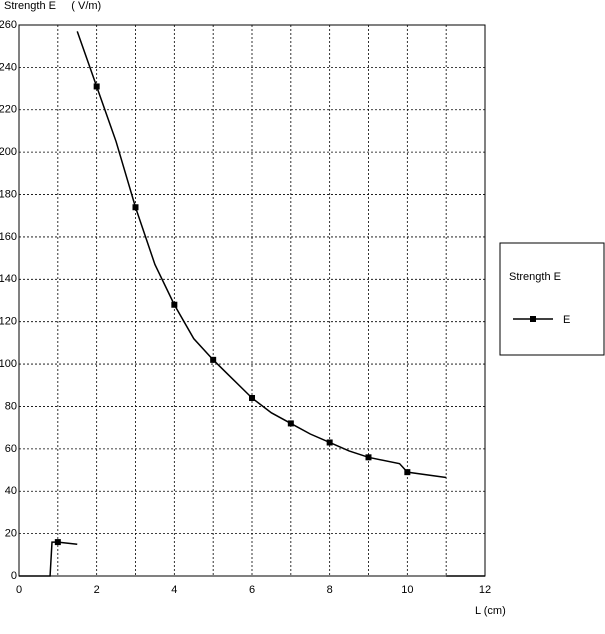 This screenshot has width=605, height=634. Describe the element at coordinates (174, 590) in the screenshot. I see `x-tick-label: 4` at that location.